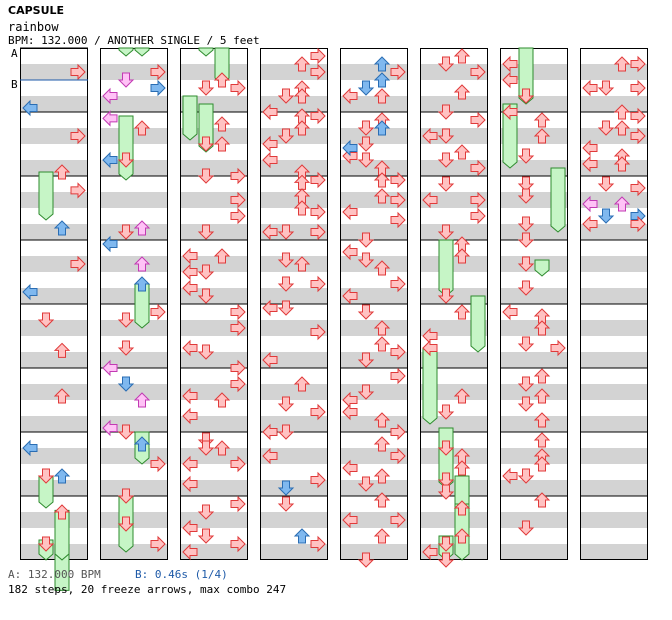 Image resolution: width=672 pixels, height=620 pixels. Describe the element at coordinates (14, 53) in the screenshot. I see `marker-a-label: A` at that location.